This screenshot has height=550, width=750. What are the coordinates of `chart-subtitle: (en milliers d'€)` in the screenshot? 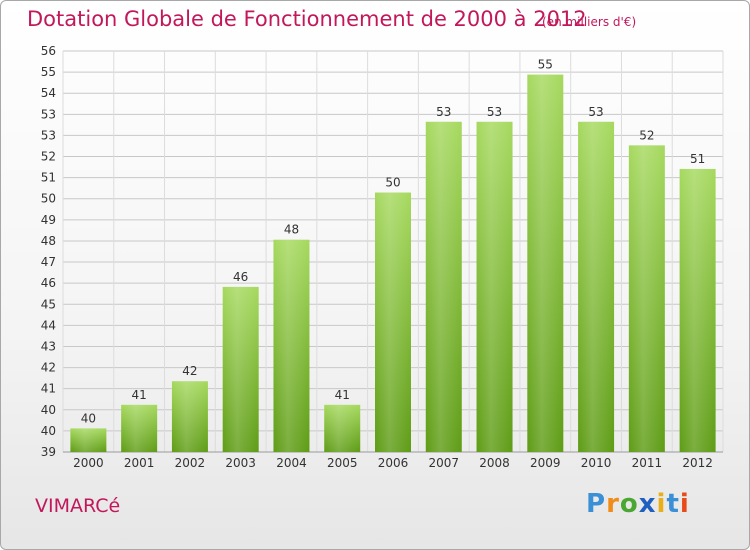 It's located at (589, 22).